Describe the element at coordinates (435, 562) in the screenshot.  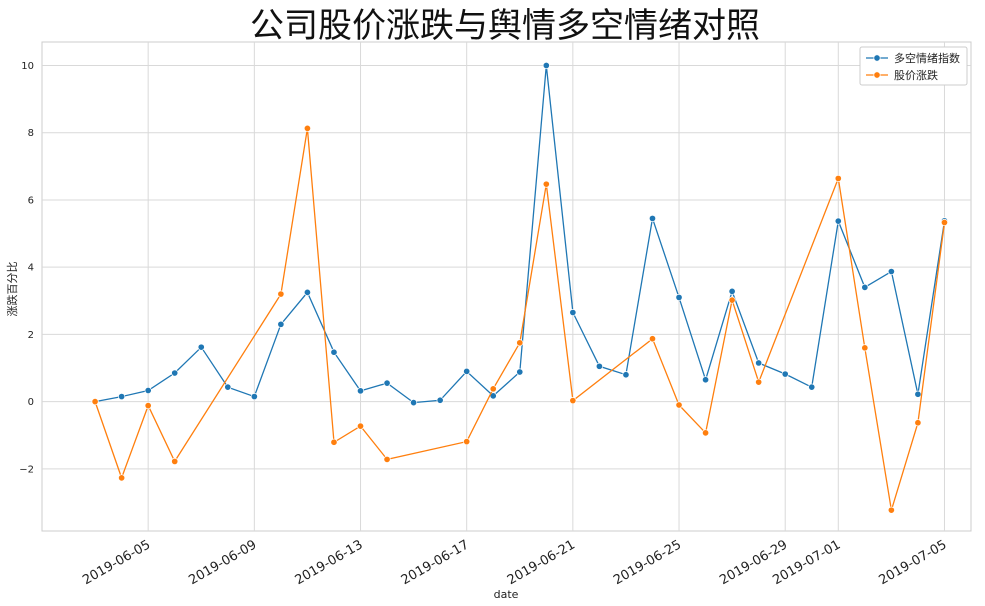
I see `x-tick-label: 2019-06-17` at that location.